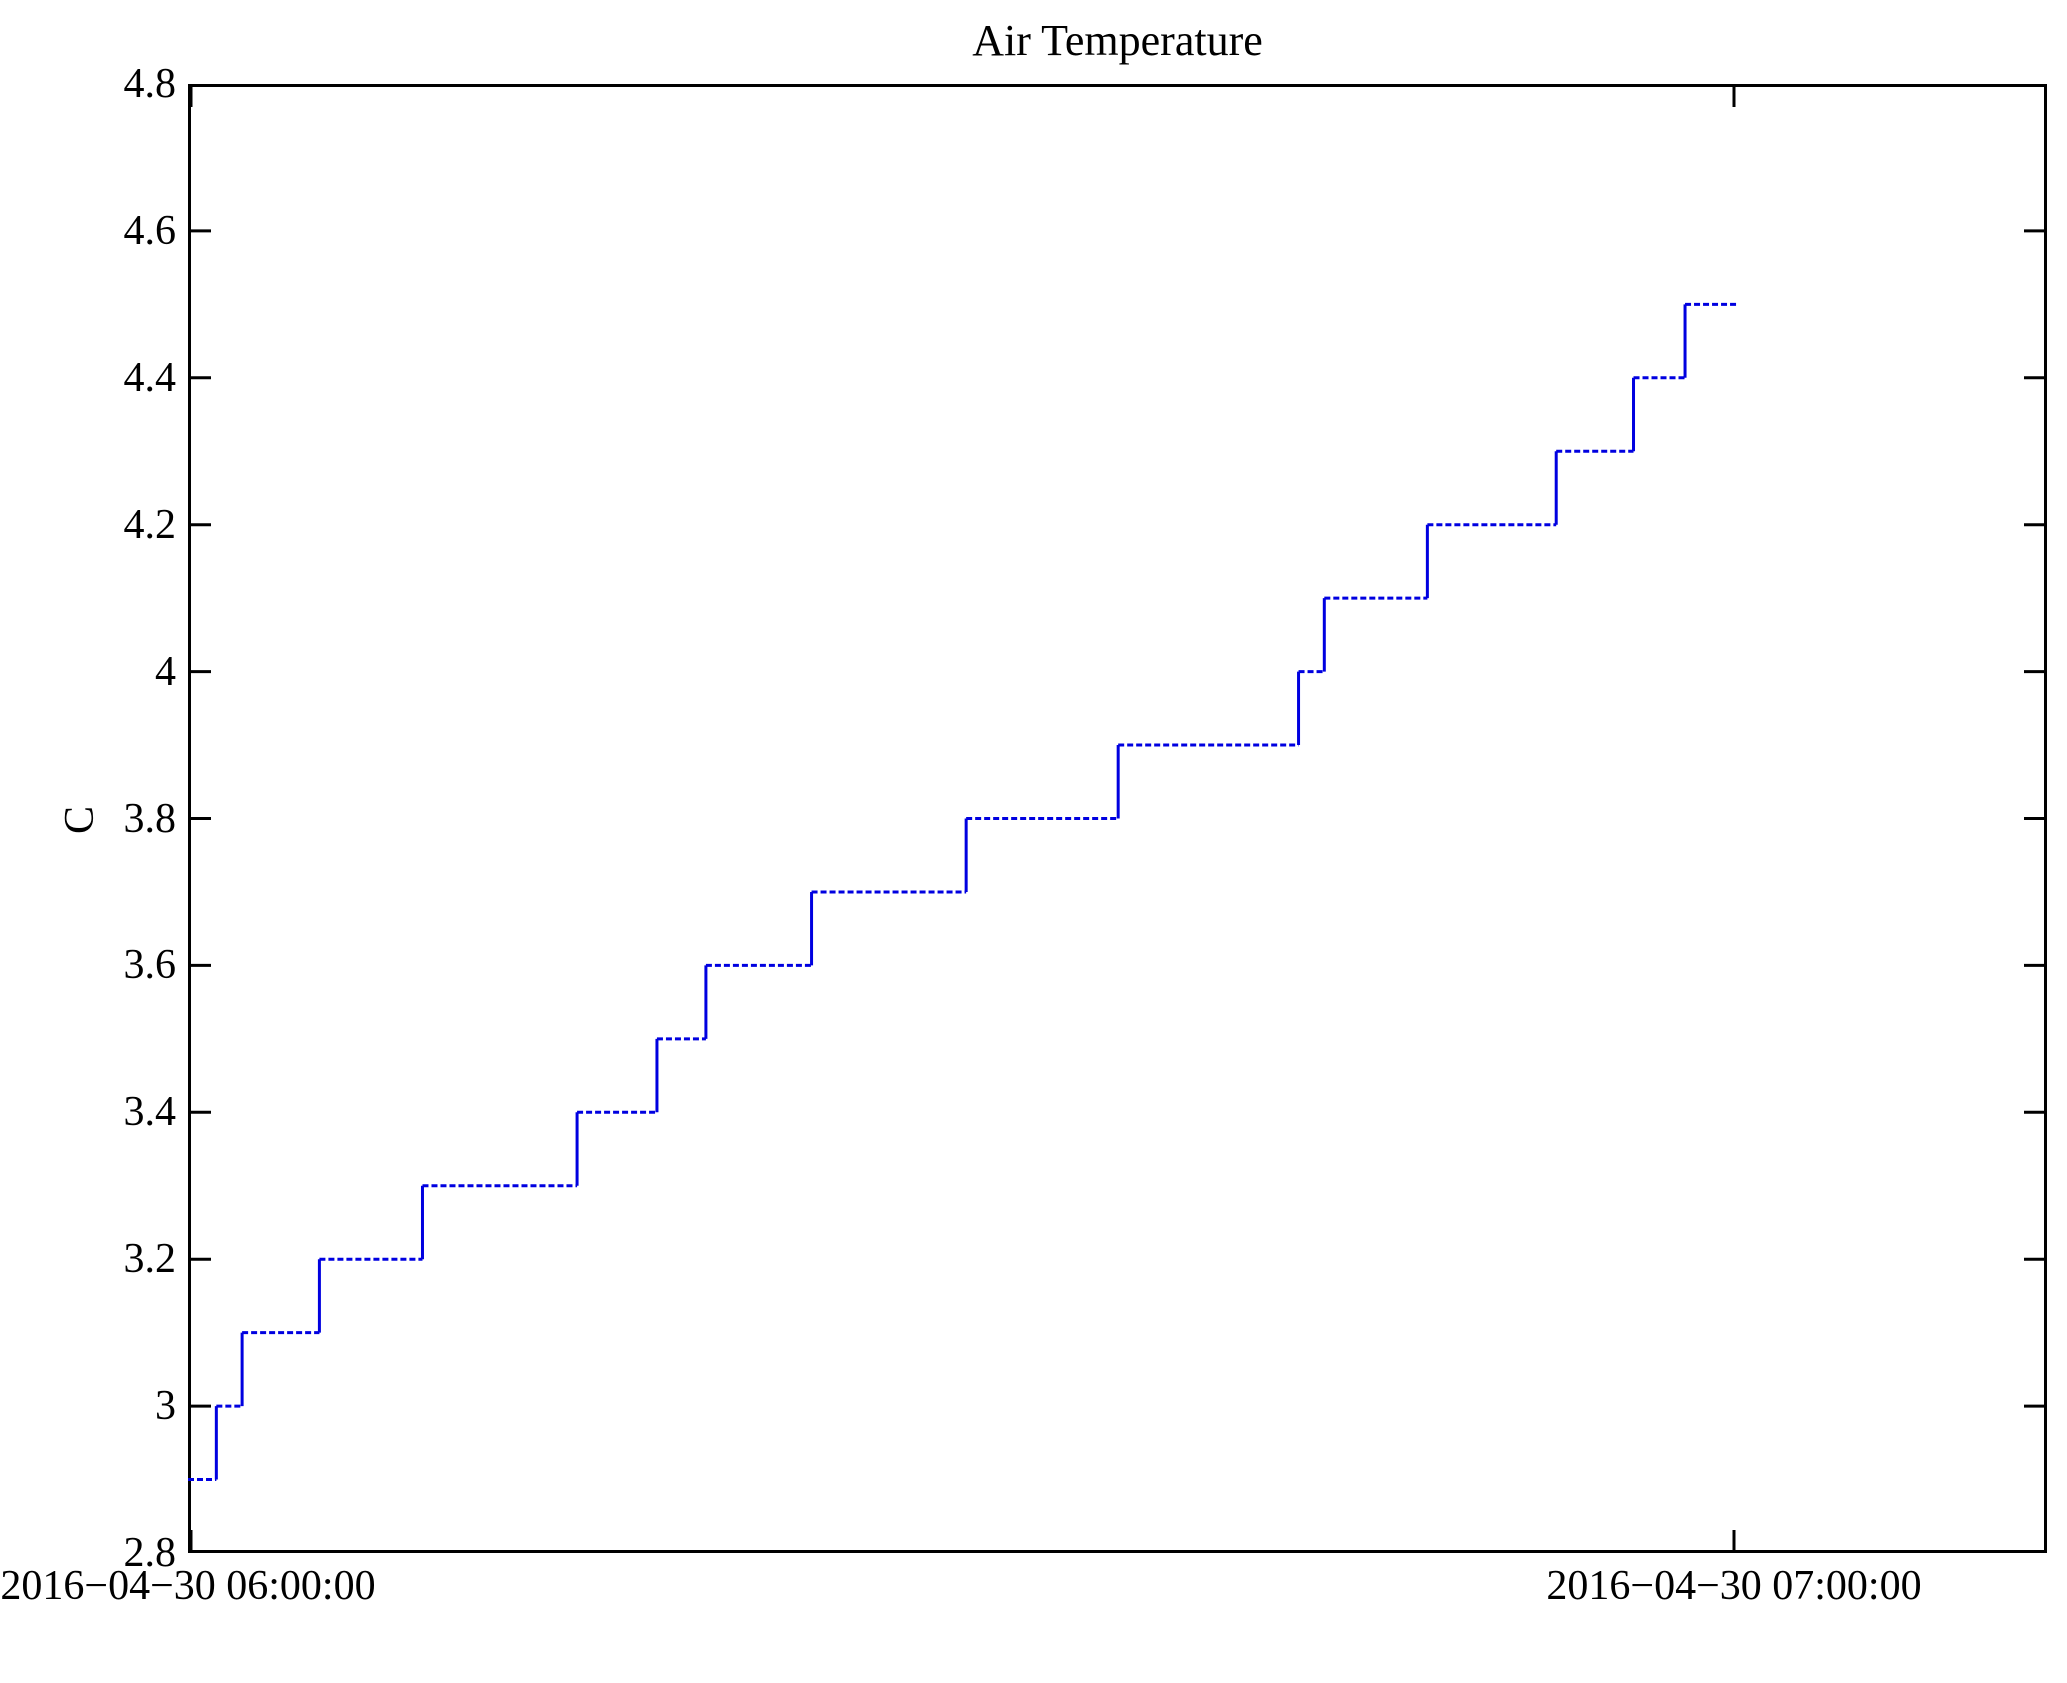  Describe the element at coordinates (165, 1406) in the screenshot. I see `y-tick-label: 3` at that location.